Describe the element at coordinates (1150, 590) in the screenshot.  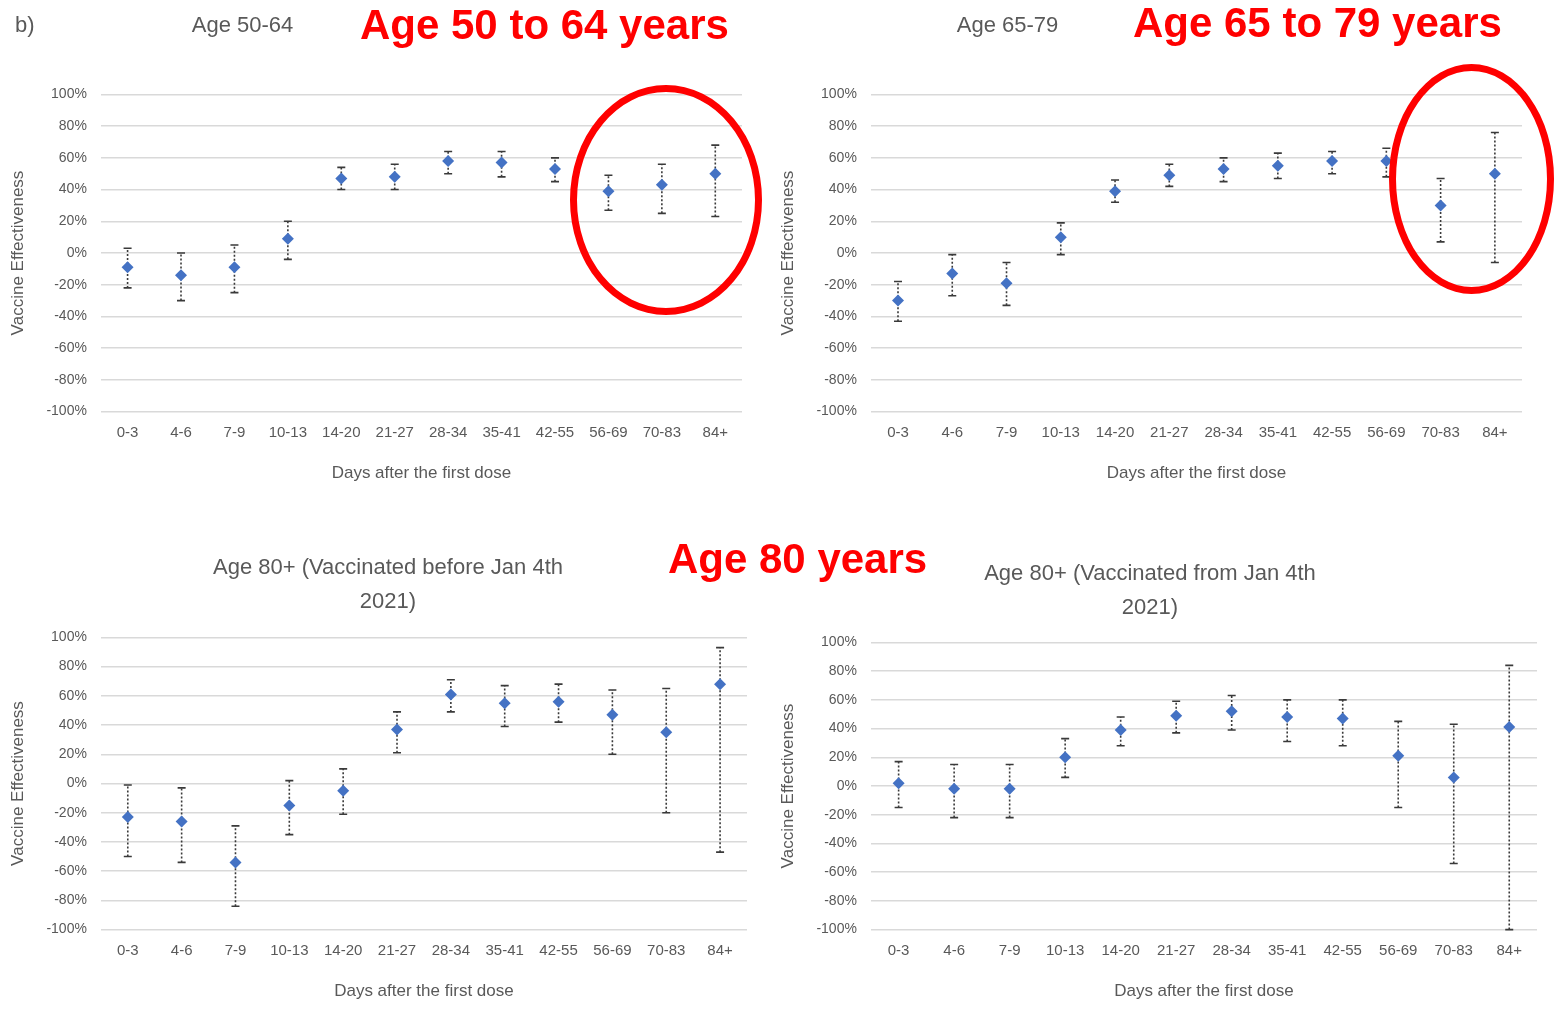
I see `chart-title: Age 80+ (Vaccinated from Jan 4th 2021)` at that location.